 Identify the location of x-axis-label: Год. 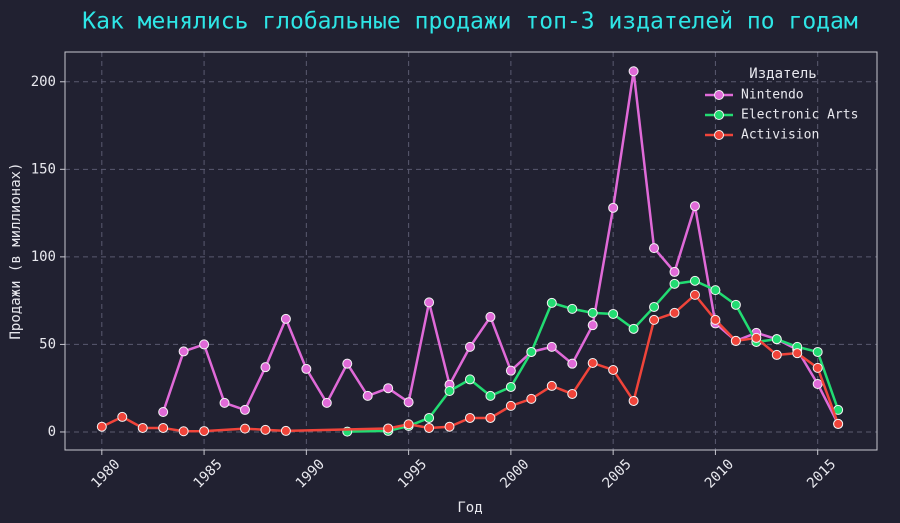
(469, 508).